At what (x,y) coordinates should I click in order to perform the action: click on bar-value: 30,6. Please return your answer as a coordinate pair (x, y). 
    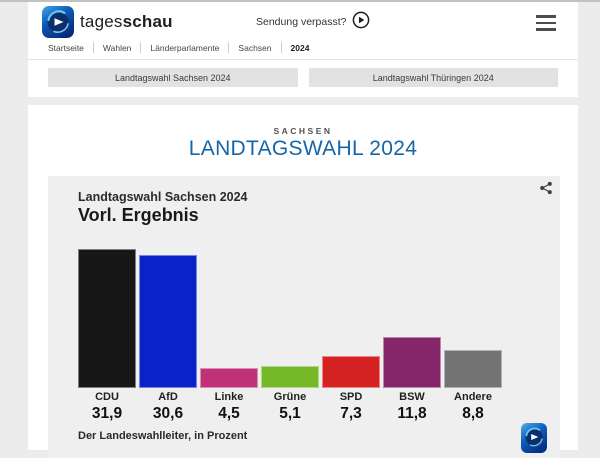
    Looking at the image, I should click on (168, 413).